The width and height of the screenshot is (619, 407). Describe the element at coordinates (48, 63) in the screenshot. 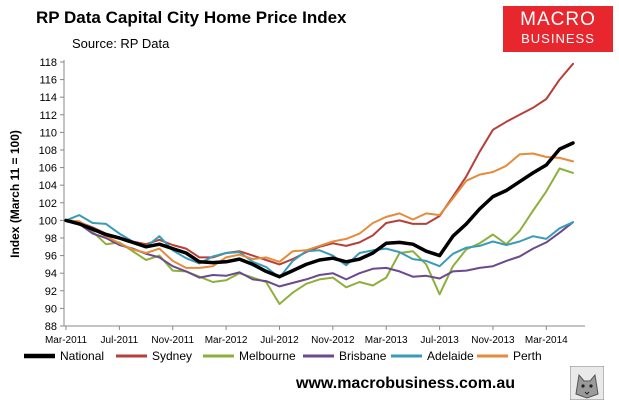

I see `y-tick-label: 118` at that location.